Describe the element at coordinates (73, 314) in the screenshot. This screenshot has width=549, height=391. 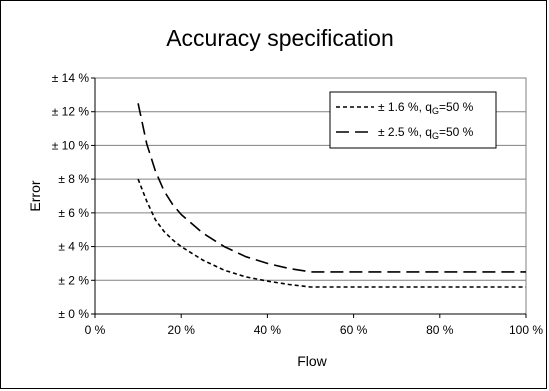
I see `y-tick-label: ± 0 %` at that location.